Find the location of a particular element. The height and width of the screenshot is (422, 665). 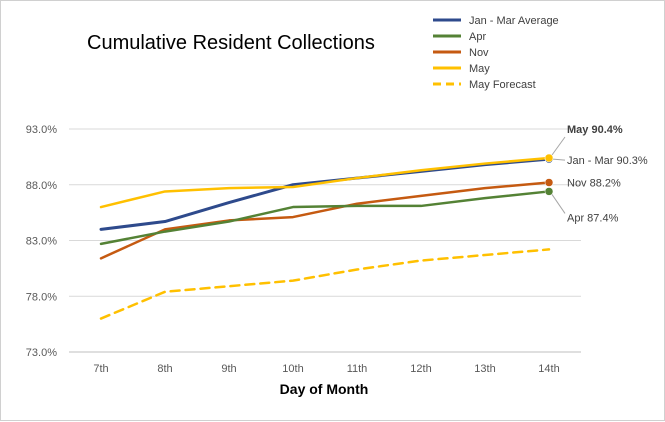

y-axis: 73.0% 78.0% 83.0% 88.0% 93.0% is located at coordinates (41, 241).